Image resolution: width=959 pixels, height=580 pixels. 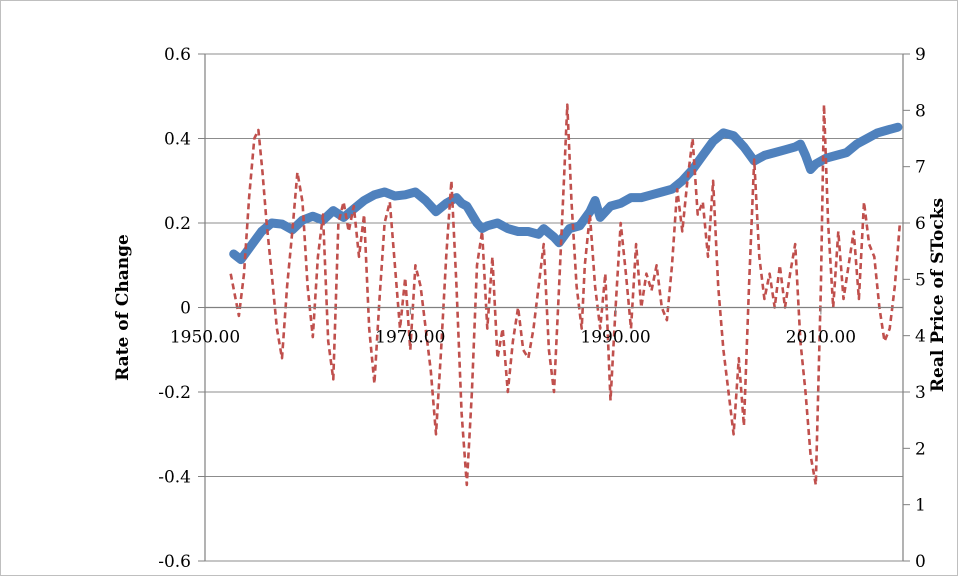 I want to click on y-tick-label: 0.6, so click(x=177, y=55).